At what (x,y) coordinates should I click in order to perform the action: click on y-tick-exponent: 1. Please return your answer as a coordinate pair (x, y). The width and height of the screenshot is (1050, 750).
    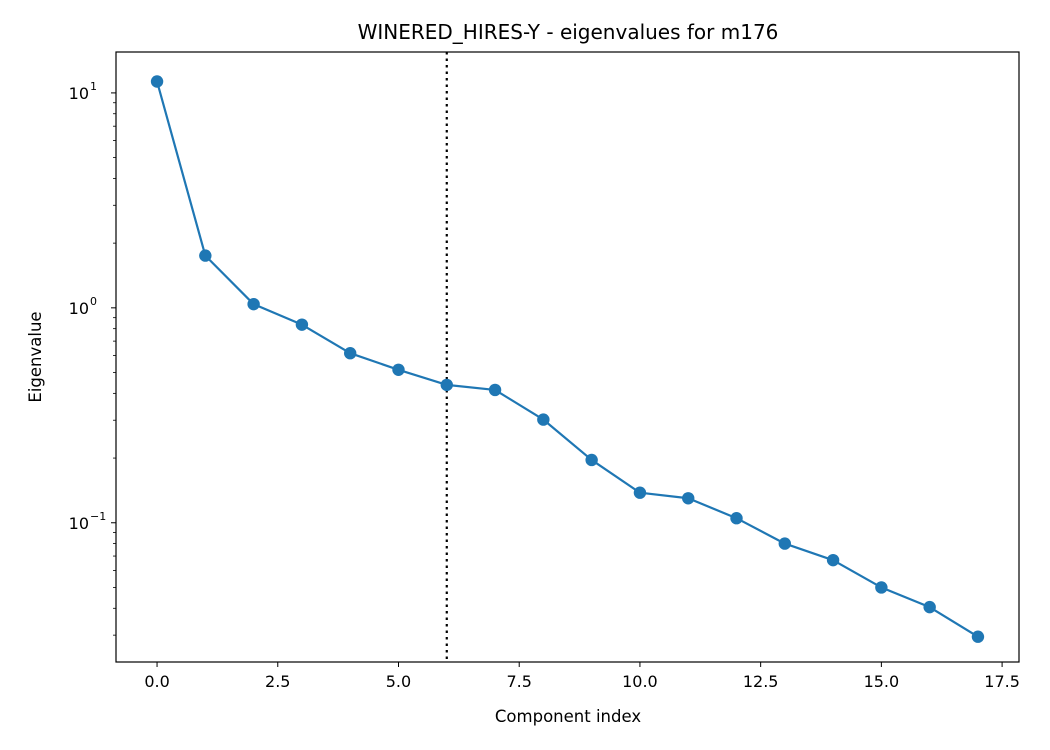
    Looking at the image, I should click on (93, 86).